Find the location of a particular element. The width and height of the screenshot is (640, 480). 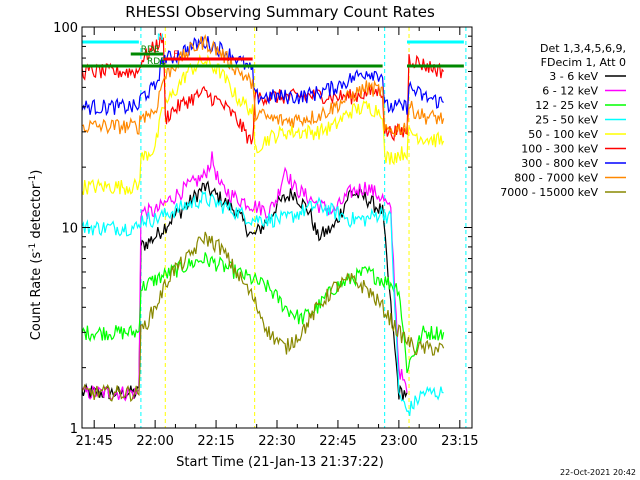

x-axis-label: Start Time (21-Jan-13 21:37:22) is located at coordinates (280, 462).